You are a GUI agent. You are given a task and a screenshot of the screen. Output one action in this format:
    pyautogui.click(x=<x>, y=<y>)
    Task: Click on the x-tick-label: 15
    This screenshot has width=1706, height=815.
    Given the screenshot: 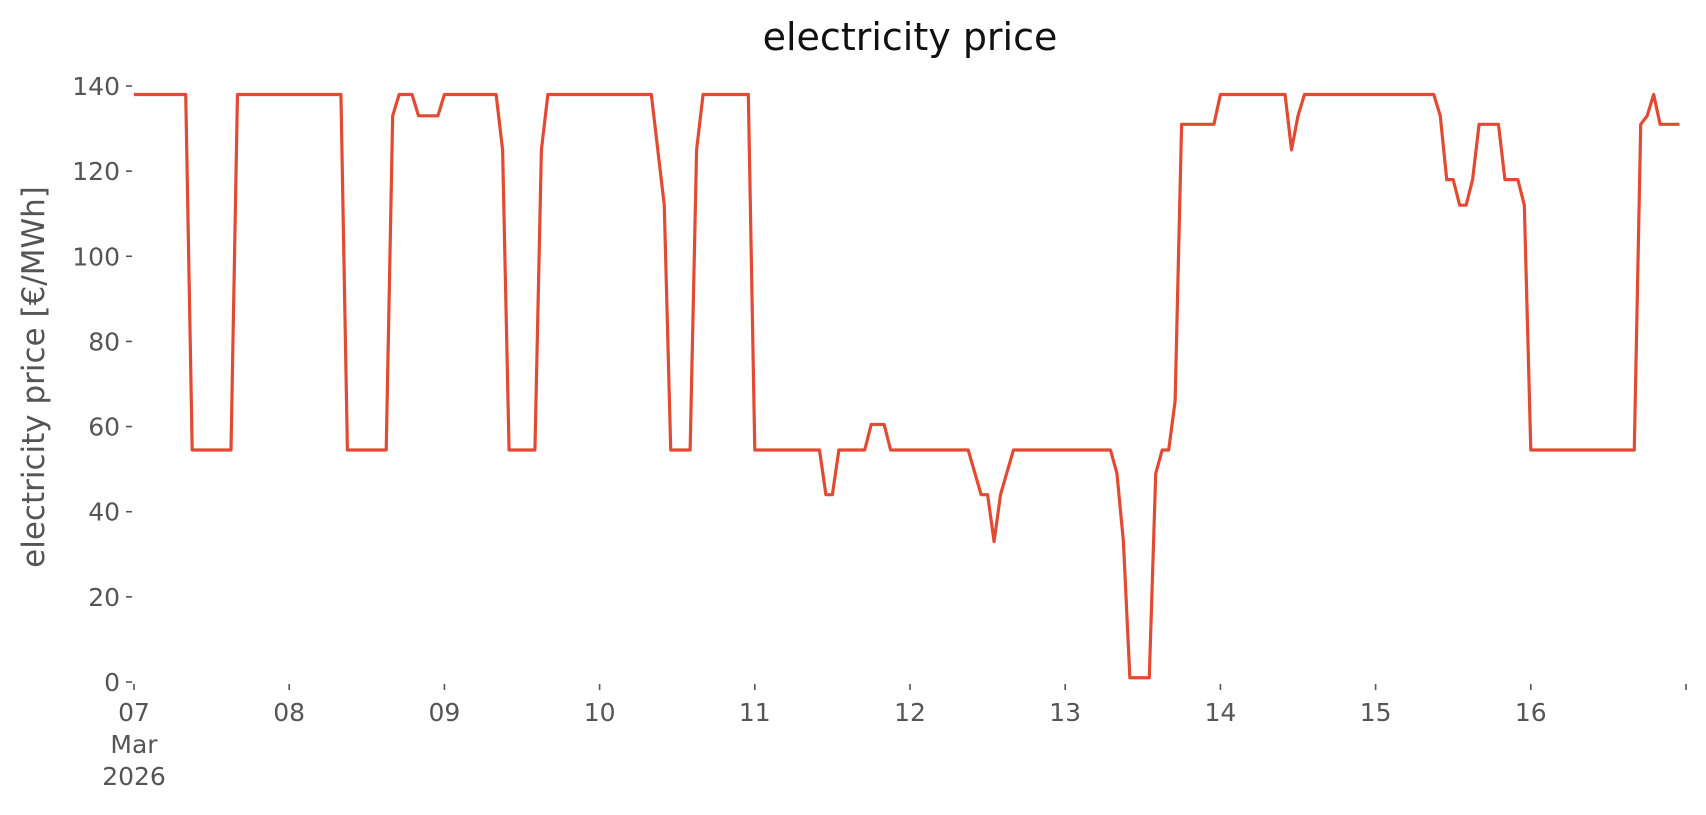 What is the action you would take?
    pyautogui.click(x=1376, y=712)
    